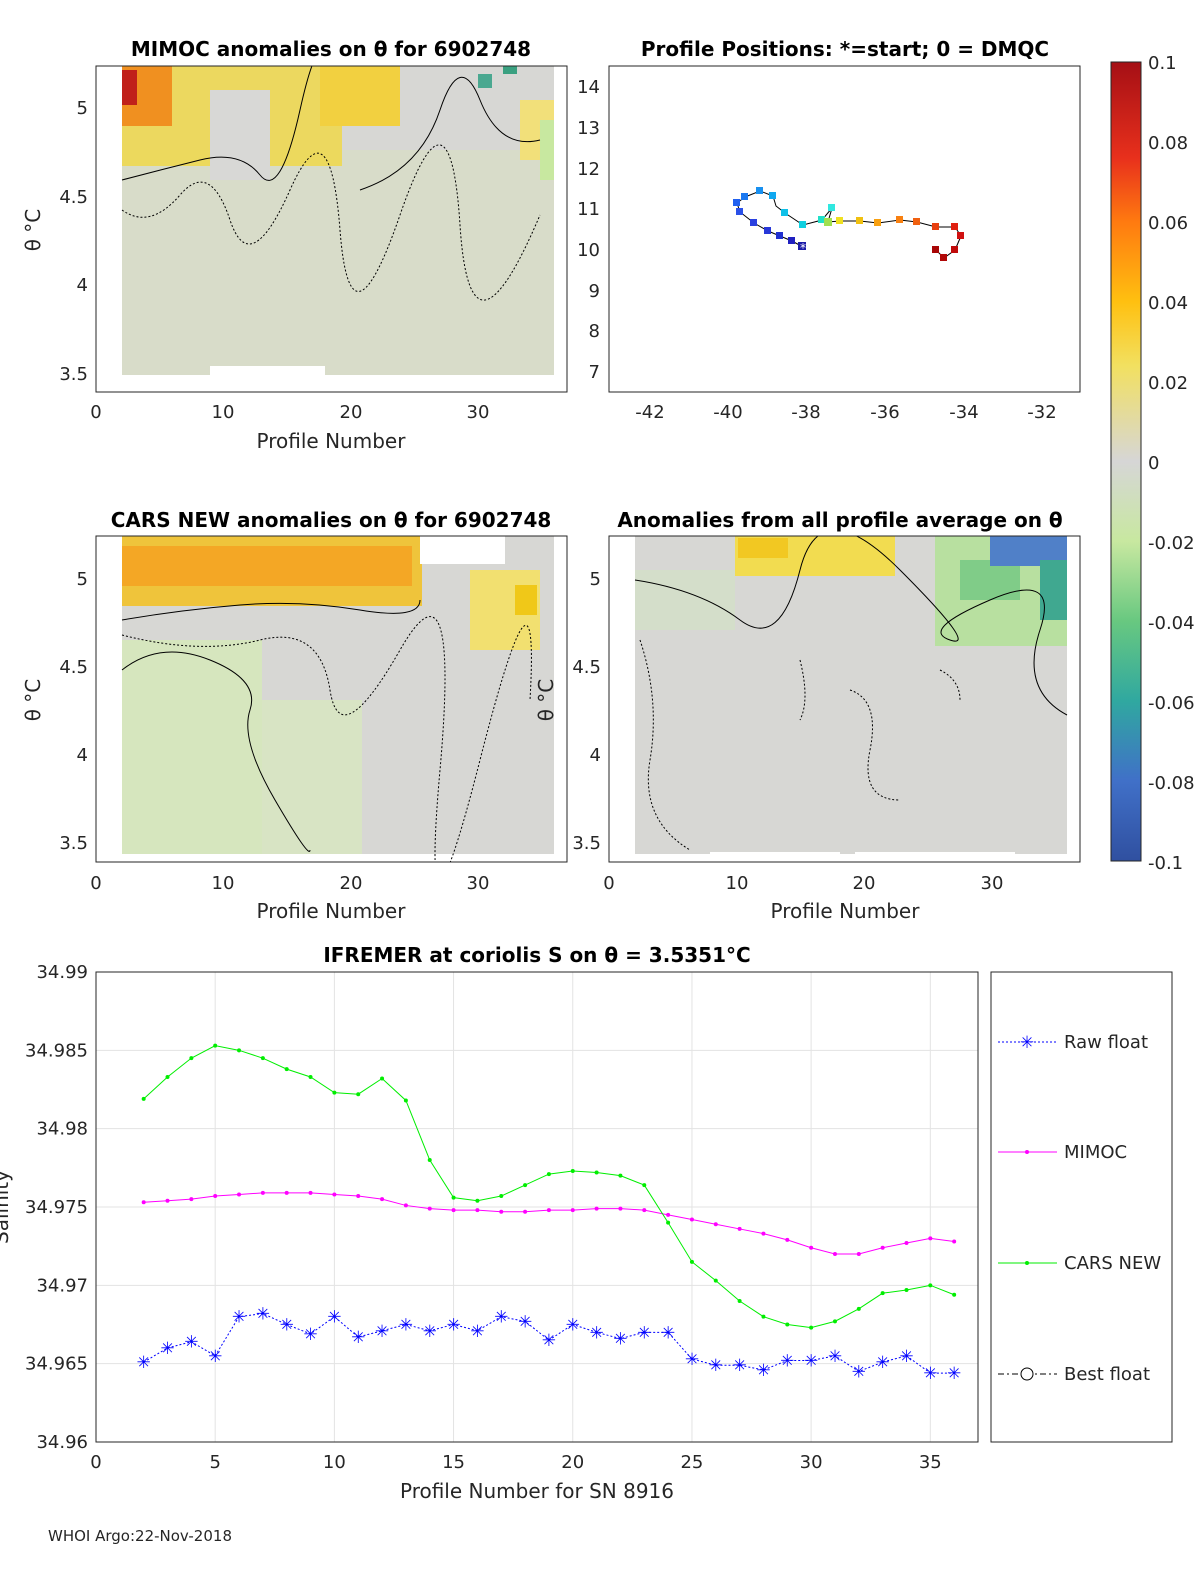  I want to click on avg-xtick: 10, so click(737, 883).